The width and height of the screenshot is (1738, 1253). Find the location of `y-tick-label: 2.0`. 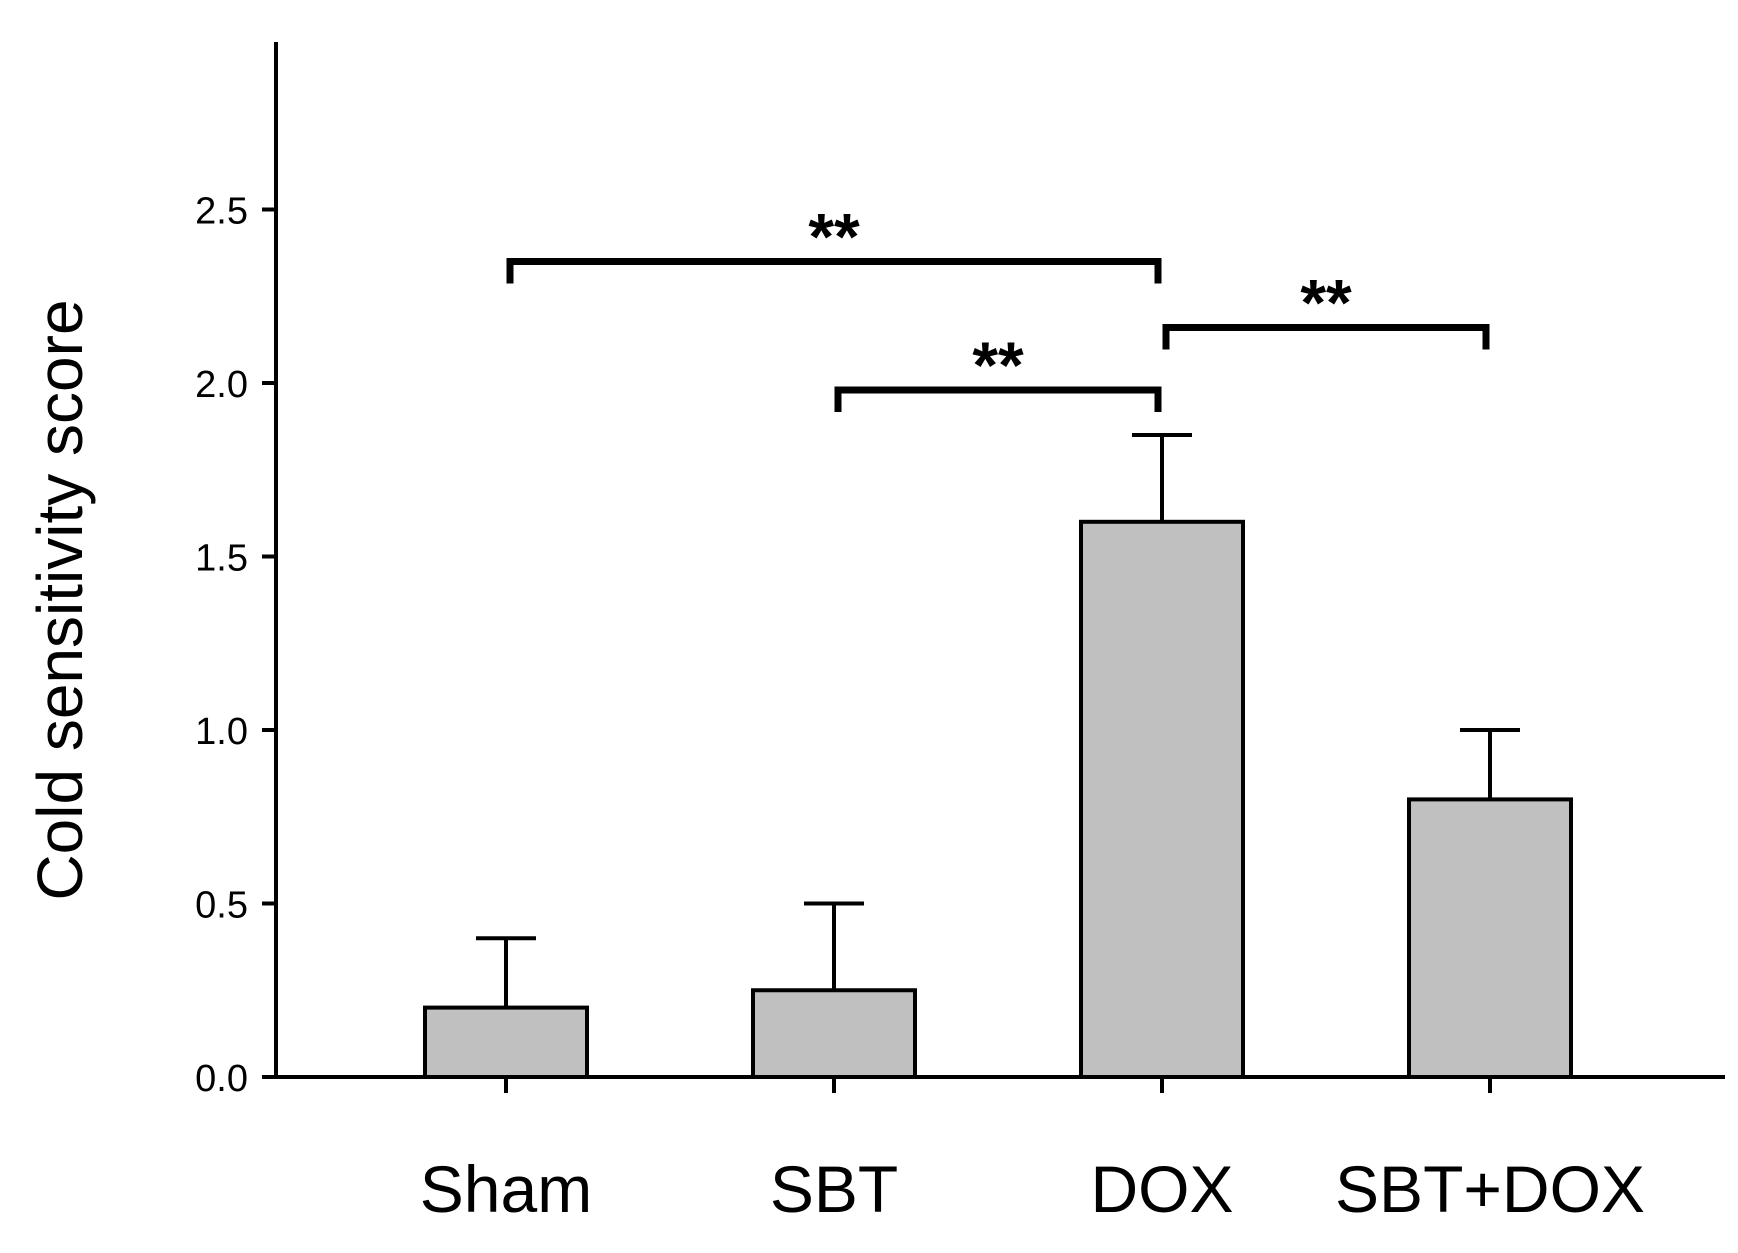

y-tick-label: 2.0 is located at coordinates (221, 385).